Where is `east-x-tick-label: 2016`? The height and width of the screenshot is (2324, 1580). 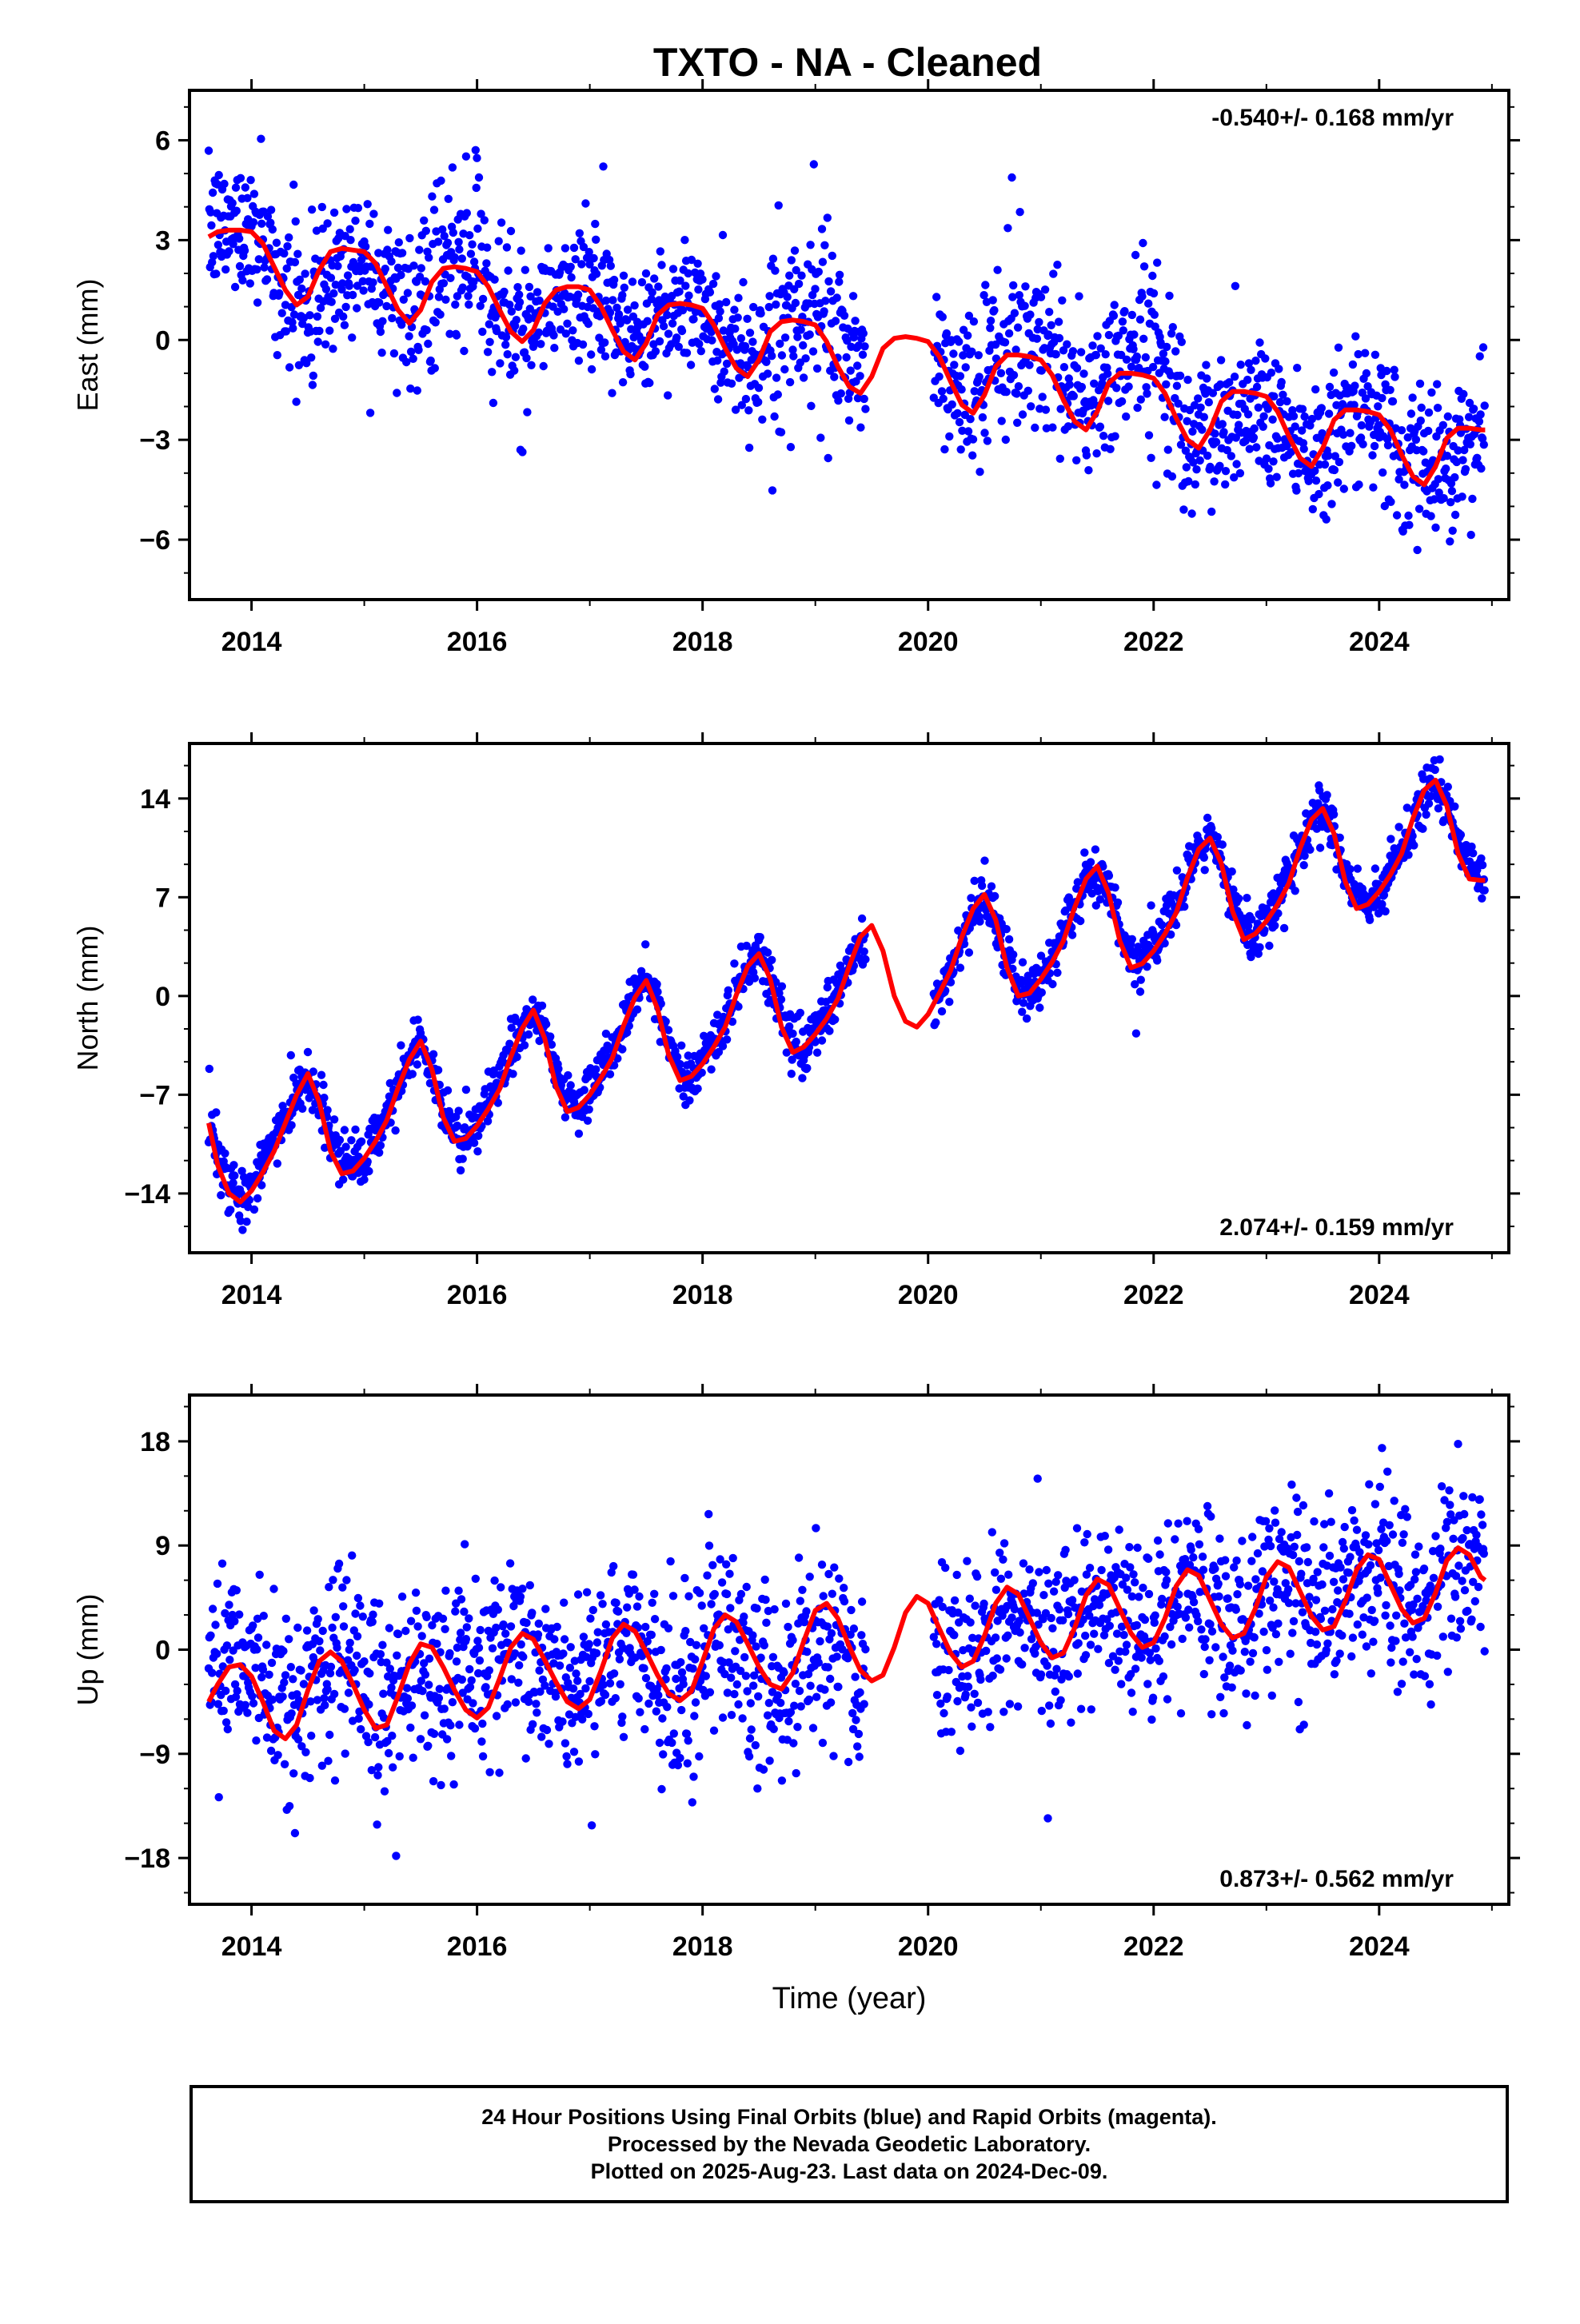 east-x-tick-label: 2016 is located at coordinates (478, 642).